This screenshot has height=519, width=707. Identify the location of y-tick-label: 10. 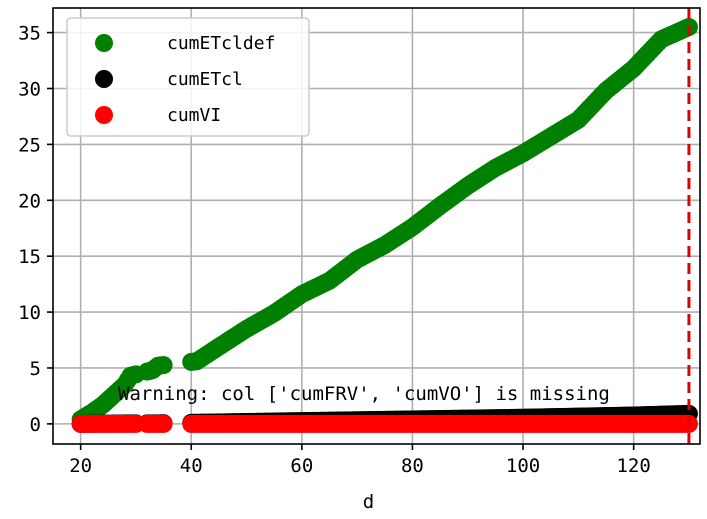
(29, 313).